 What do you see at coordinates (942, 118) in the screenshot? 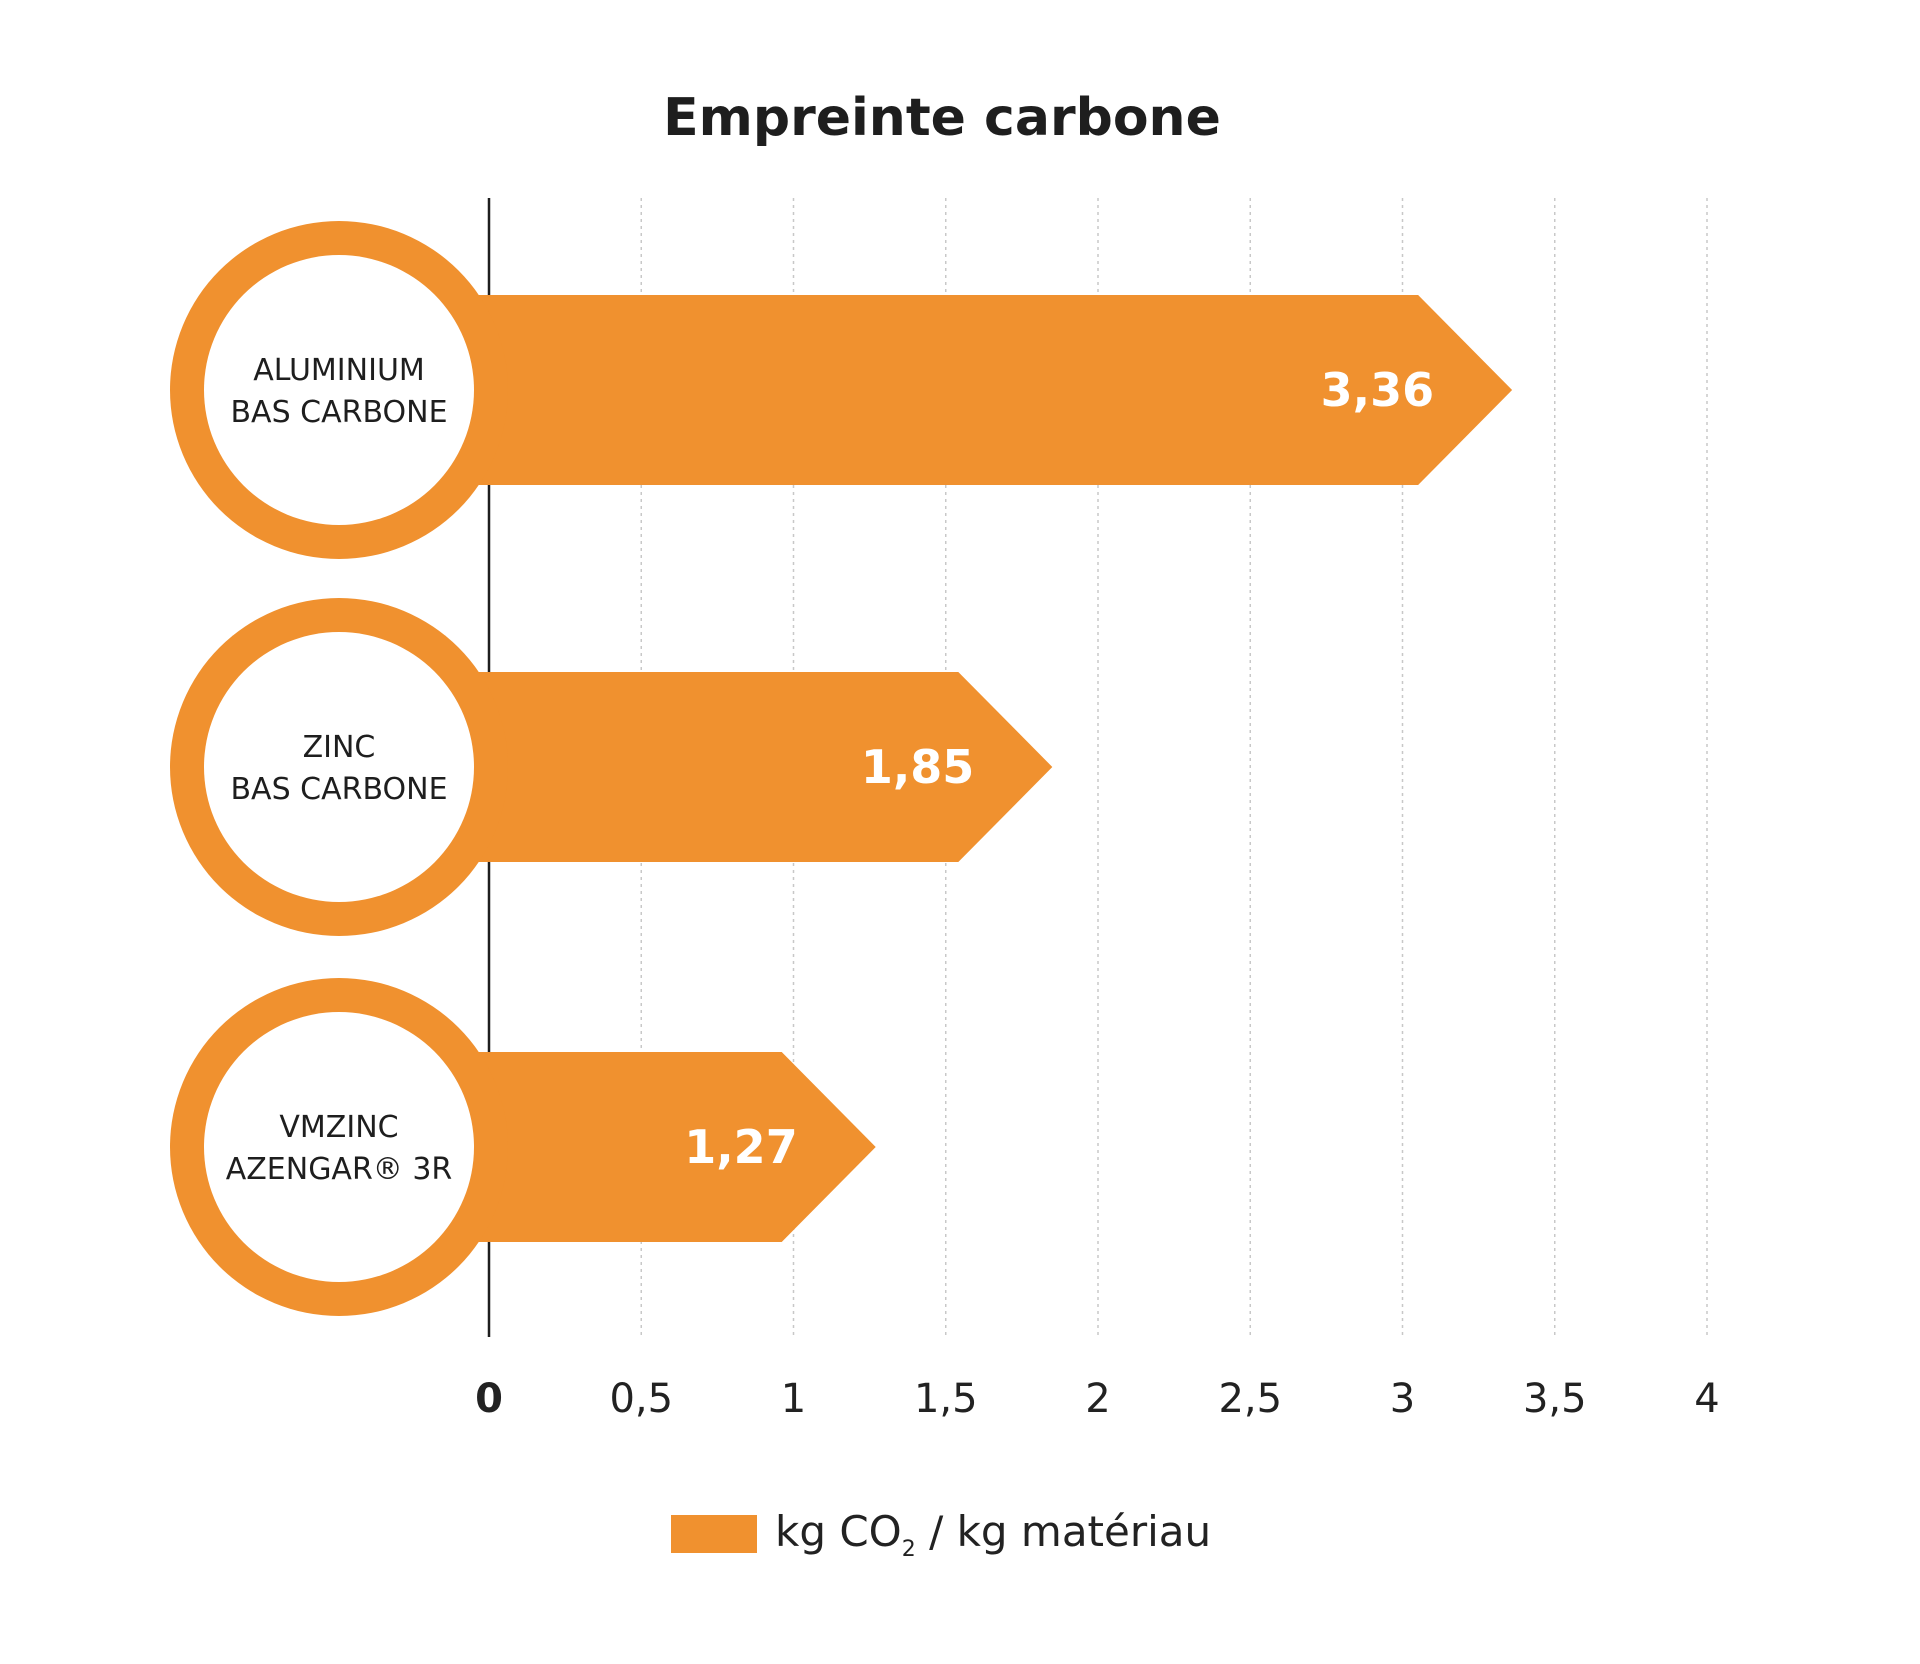
I see `chart-title: Empreinte carbone` at bounding box center [942, 118].